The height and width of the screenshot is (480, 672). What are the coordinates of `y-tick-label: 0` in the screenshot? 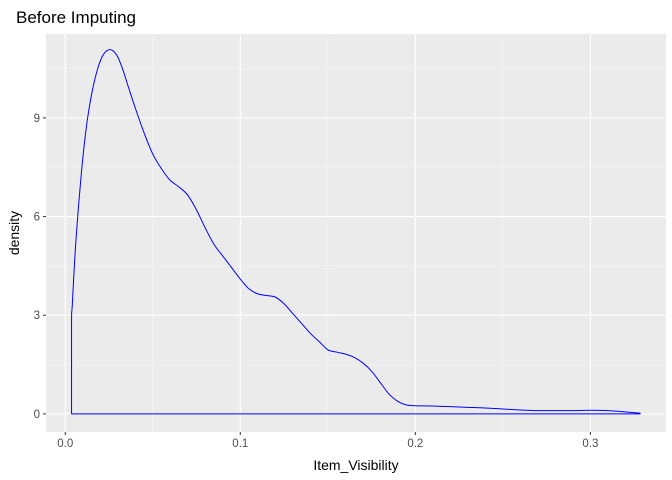 It's located at (37, 415).